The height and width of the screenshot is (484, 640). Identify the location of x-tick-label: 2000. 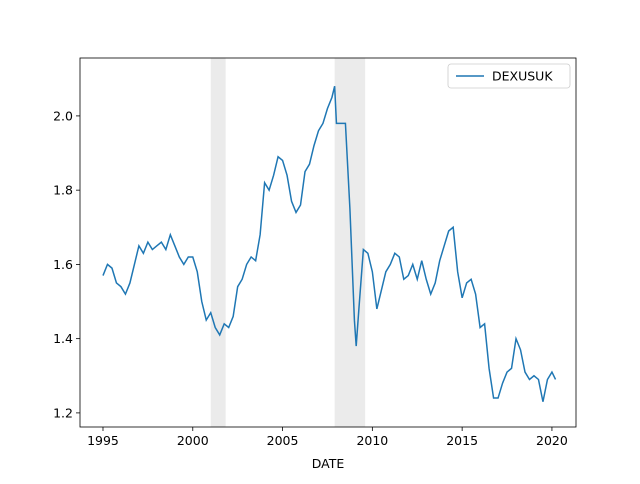
(193, 440).